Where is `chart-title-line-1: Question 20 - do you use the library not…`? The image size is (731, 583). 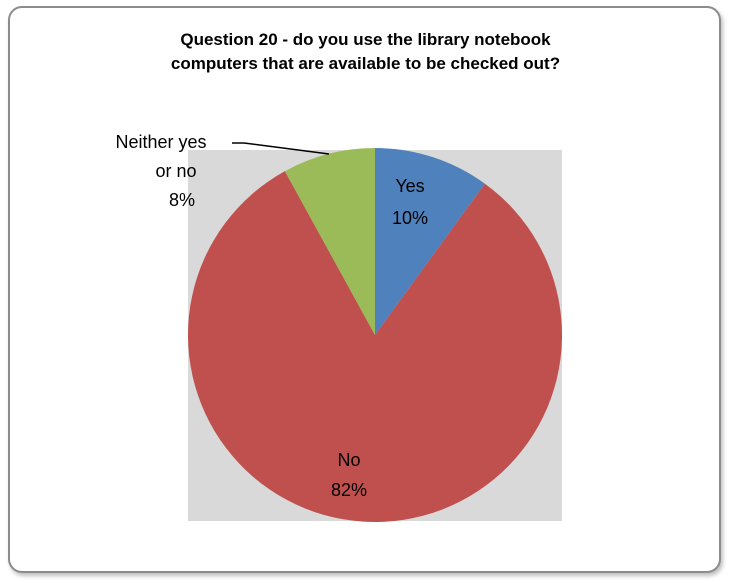 chart-title-line-1: Question 20 - do you use the library not… is located at coordinates (365, 39).